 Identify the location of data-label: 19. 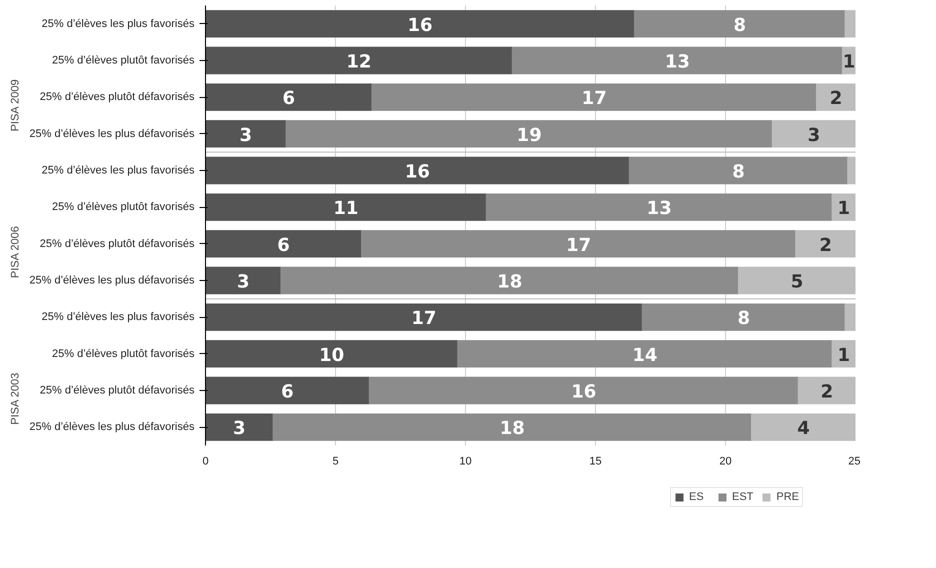
(529, 135).